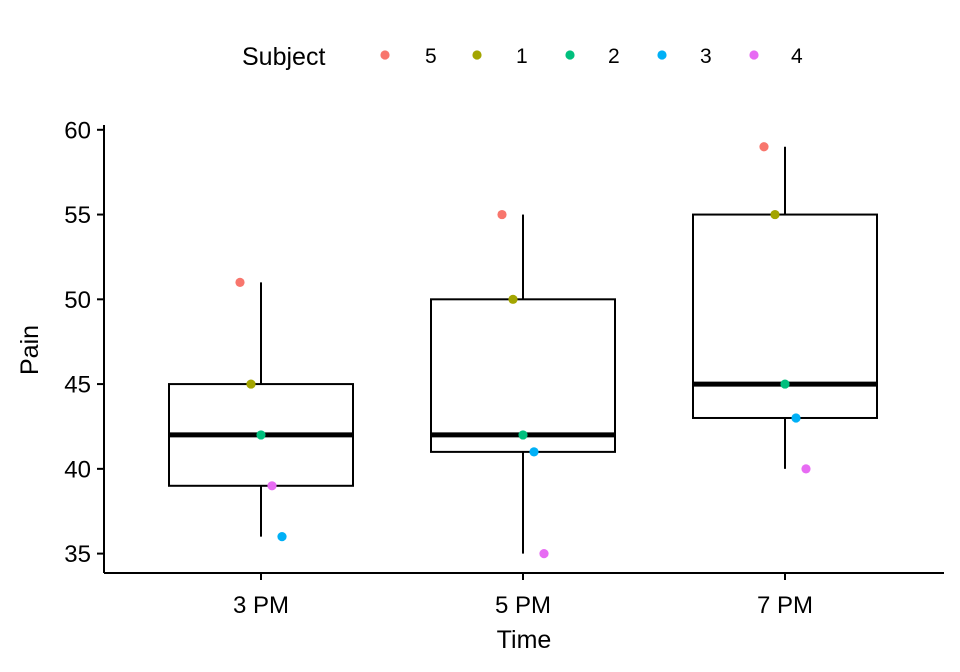  What do you see at coordinates (684, 56) in the screenshot?
I see `legend-item-3: 3` at bounding box center [684, 56].